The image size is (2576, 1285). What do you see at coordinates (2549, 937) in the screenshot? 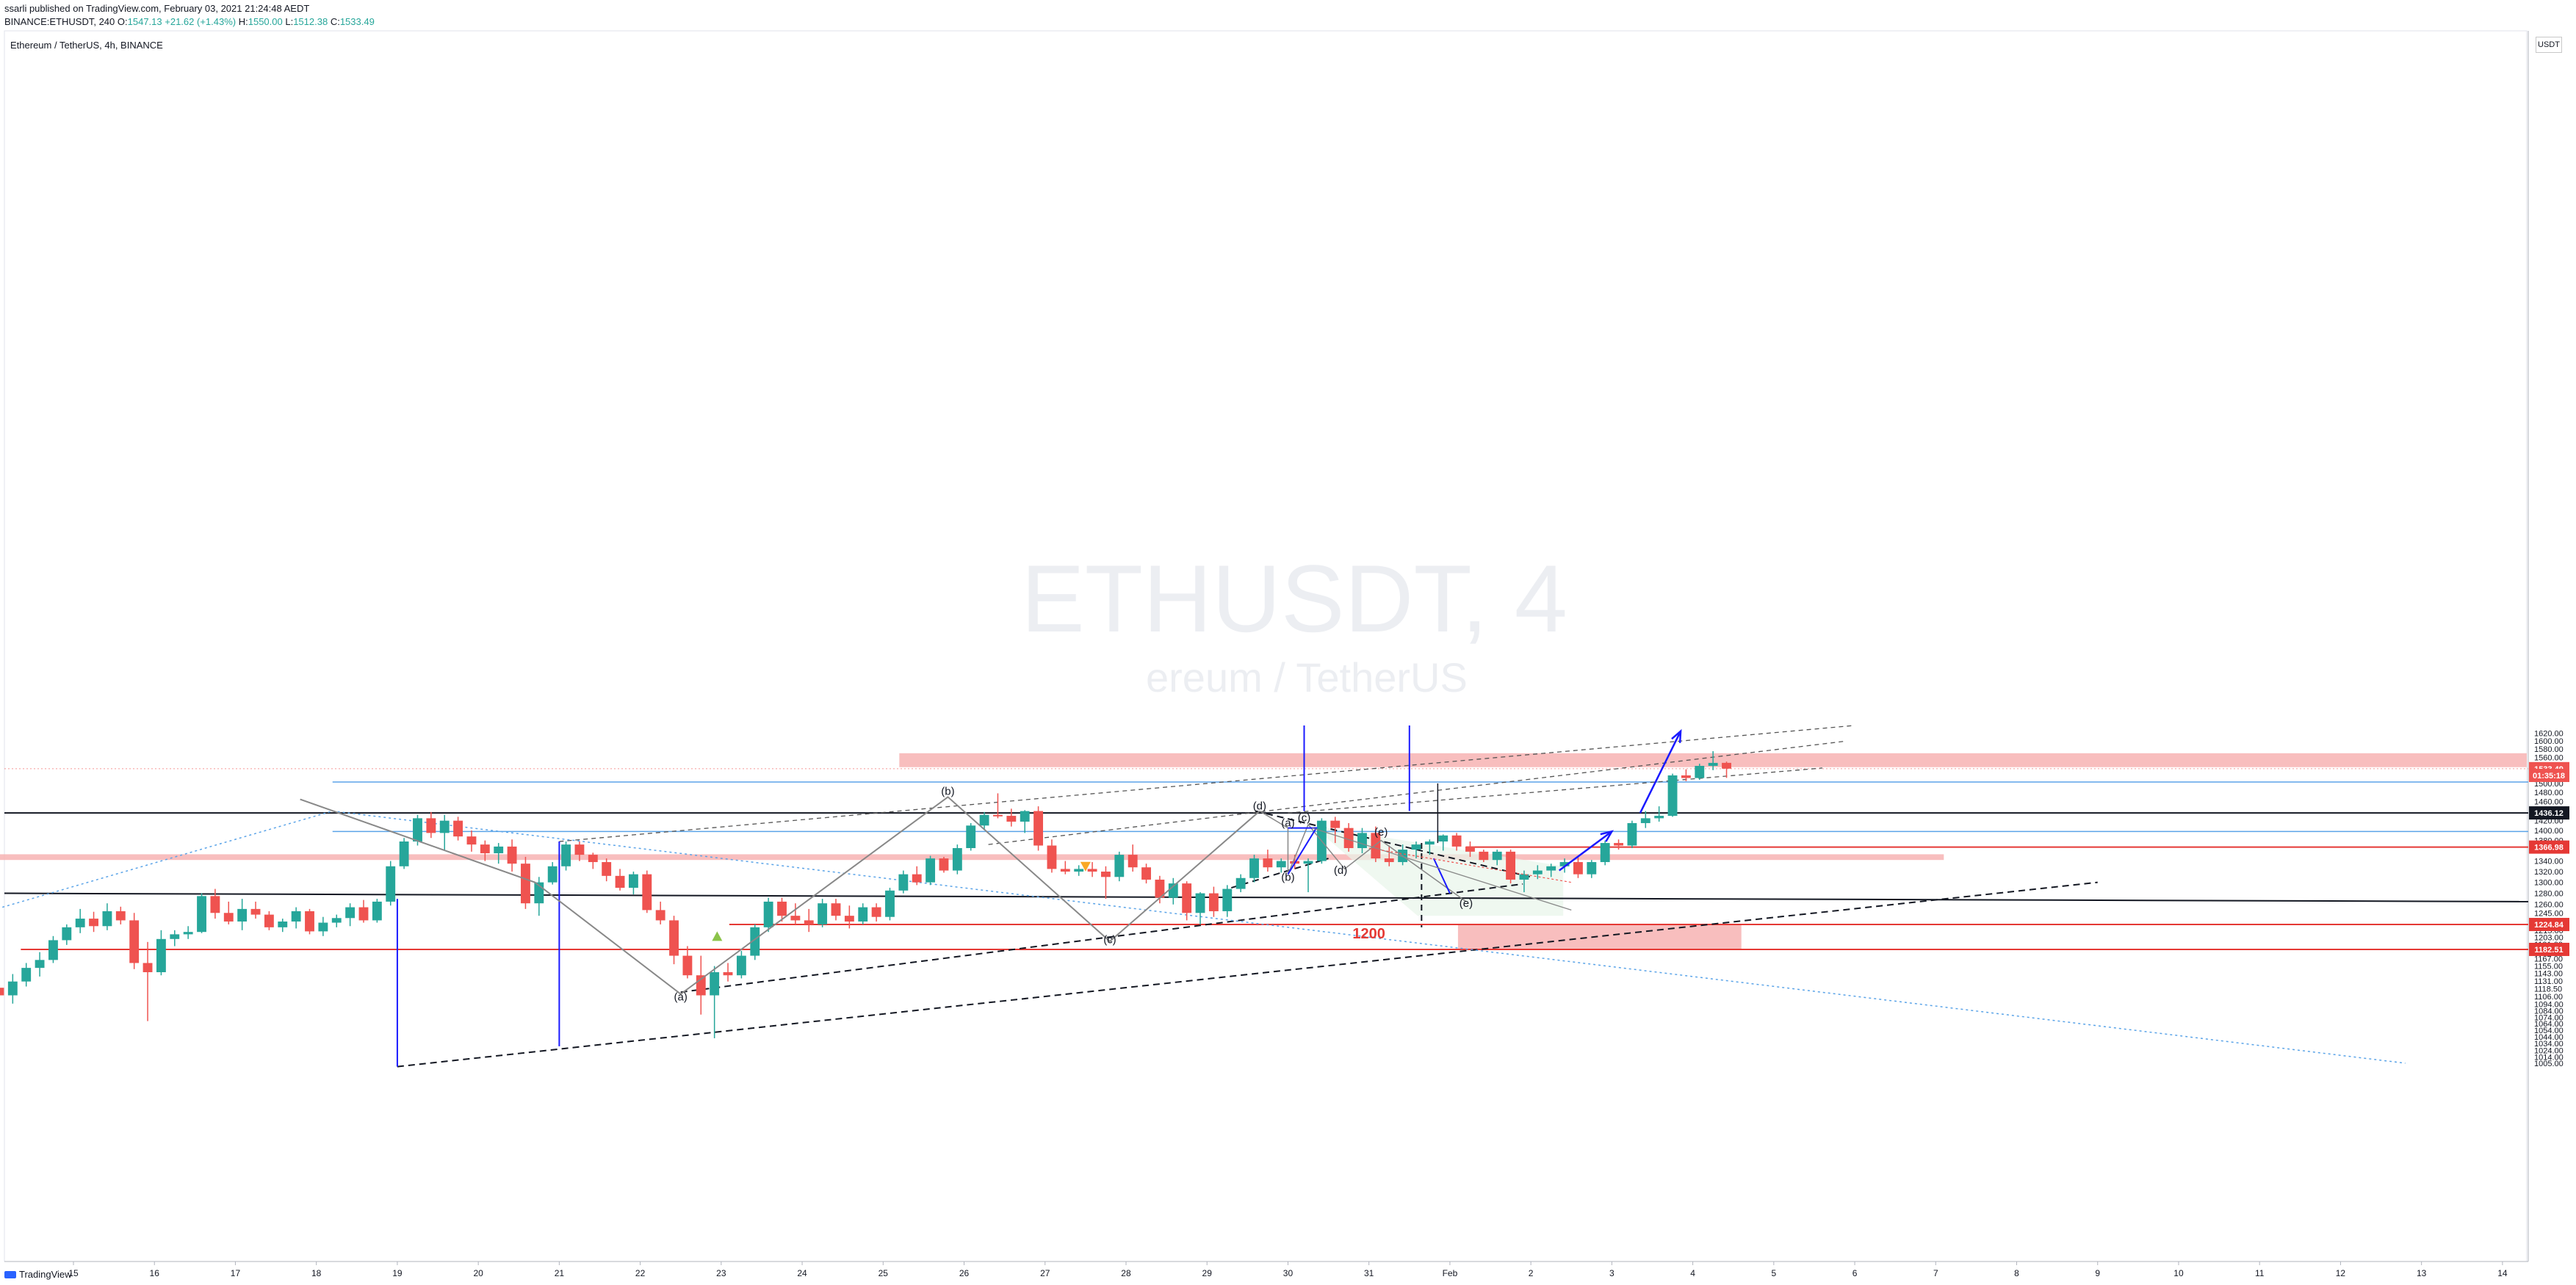
I see `y-tick-label: 1203.00` at bounding box center [2549, 937].